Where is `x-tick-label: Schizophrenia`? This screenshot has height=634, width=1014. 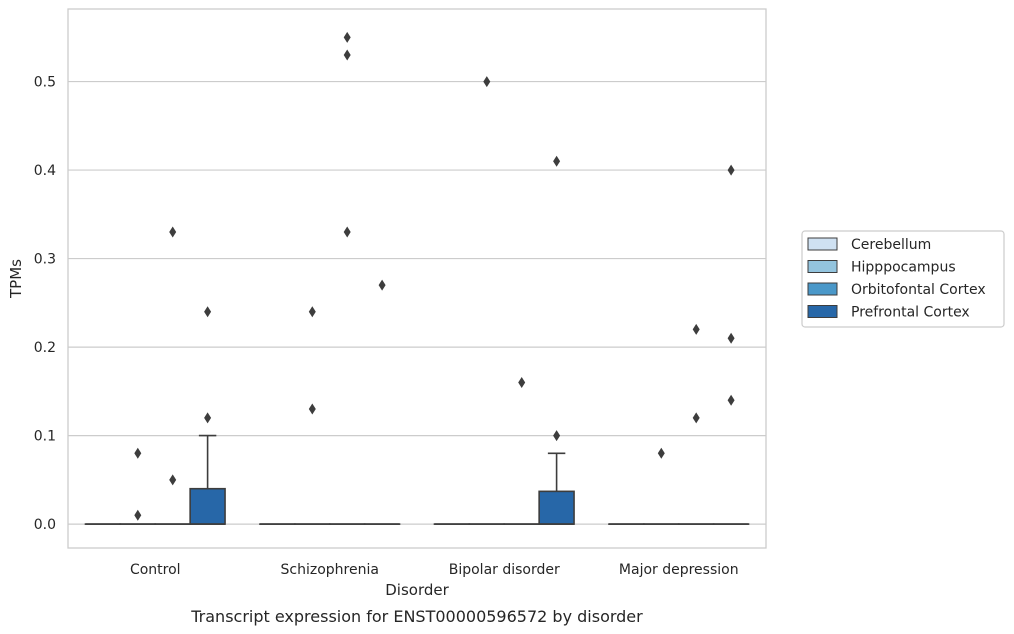 x-tick-label: Schizophrenia is located at coordinates (330, 570).